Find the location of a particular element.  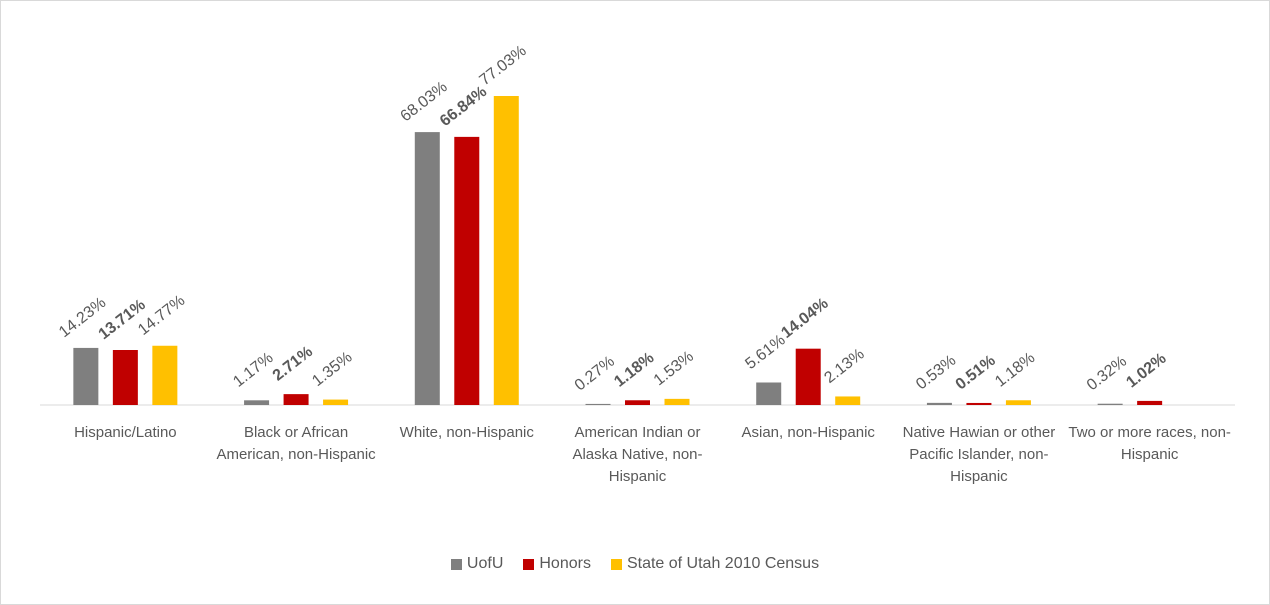

value-label: 1.02% is located at coordinates (1146, 370).